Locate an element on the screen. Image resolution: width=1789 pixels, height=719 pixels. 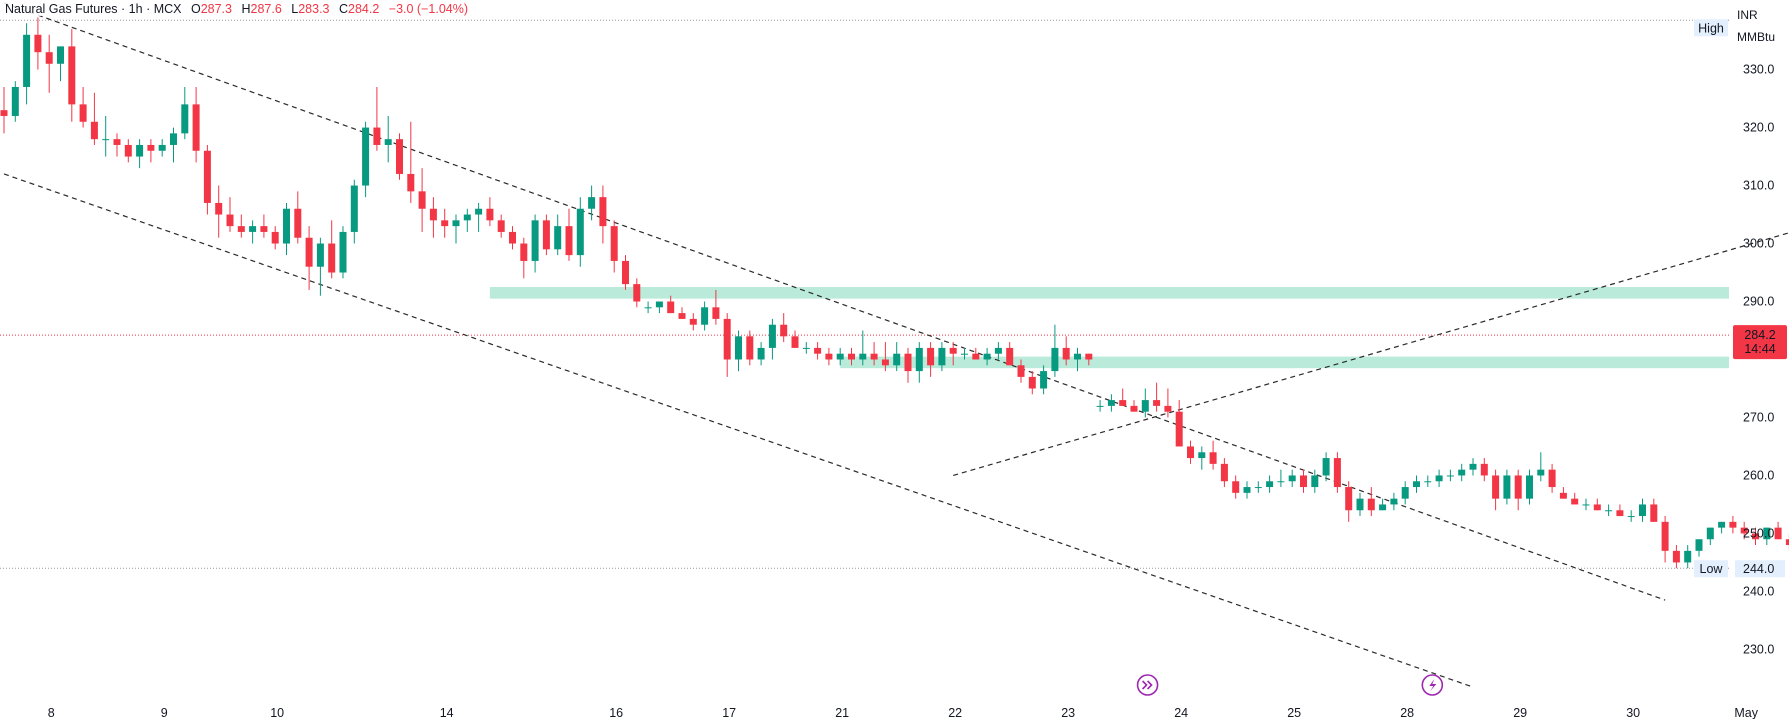
price-scale is located at coordinates (1759, 359).